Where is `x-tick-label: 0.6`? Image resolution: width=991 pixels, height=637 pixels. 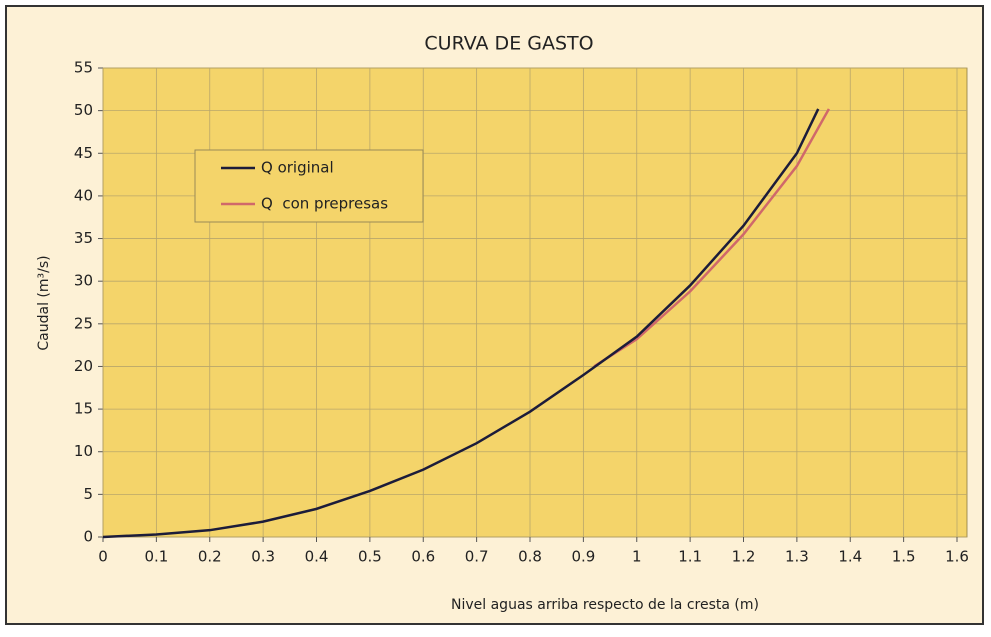
x-tick-label: 0.6 is located at coordinates (423, 557).